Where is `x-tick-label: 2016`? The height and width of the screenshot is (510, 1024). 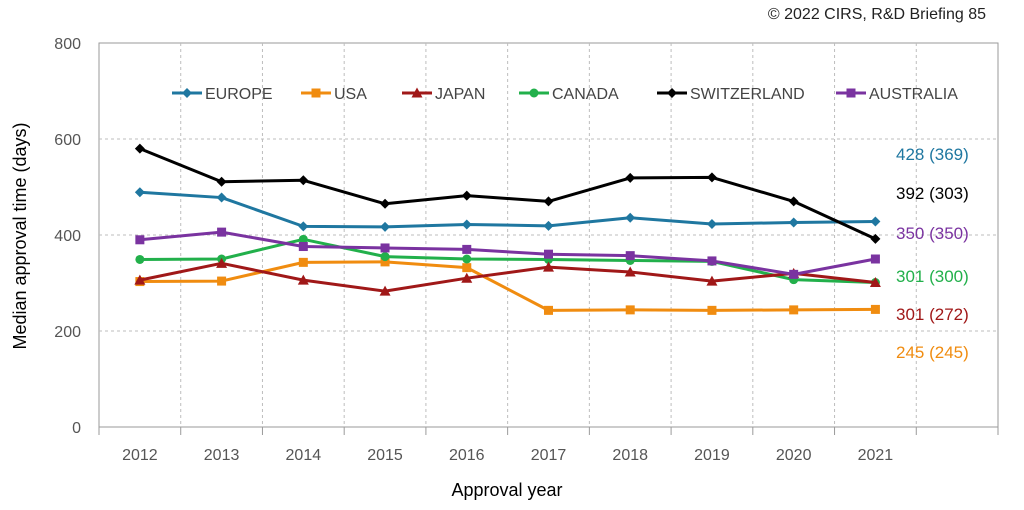 x-tick-label: 2016 is located at coordinates (467, 455).